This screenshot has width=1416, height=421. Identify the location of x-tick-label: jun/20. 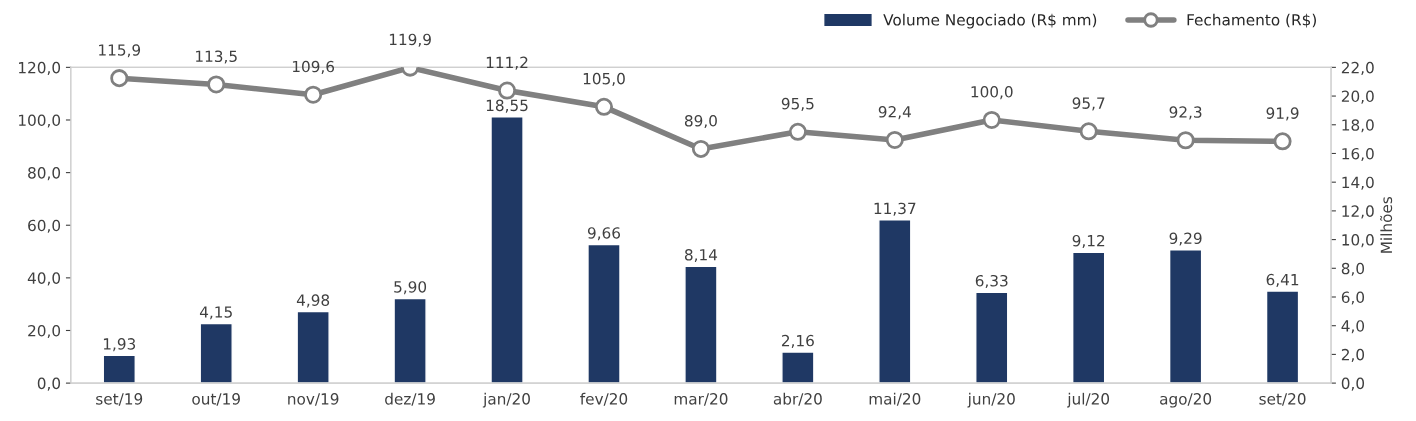
(991, 400).